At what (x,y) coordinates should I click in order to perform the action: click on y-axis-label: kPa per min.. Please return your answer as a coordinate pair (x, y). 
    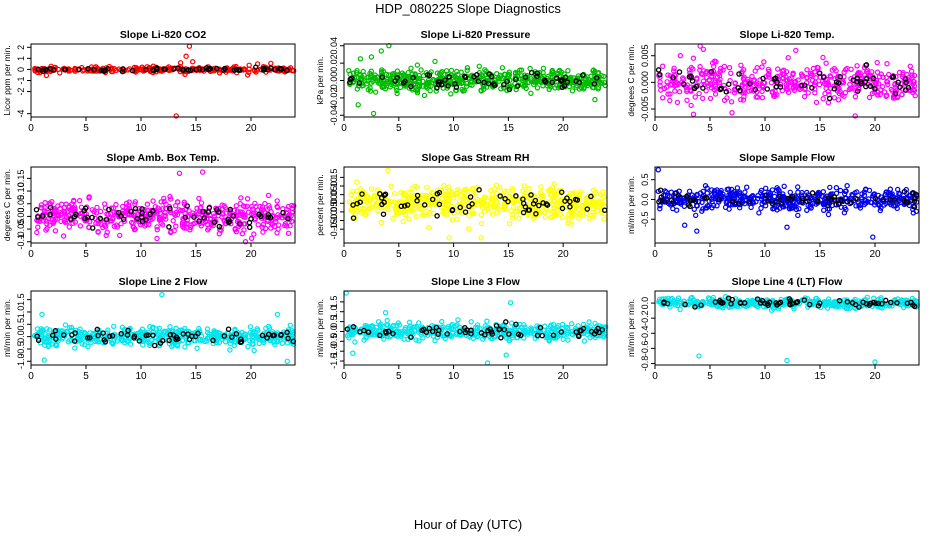
    Looking at the image, I should click on (320, 81).